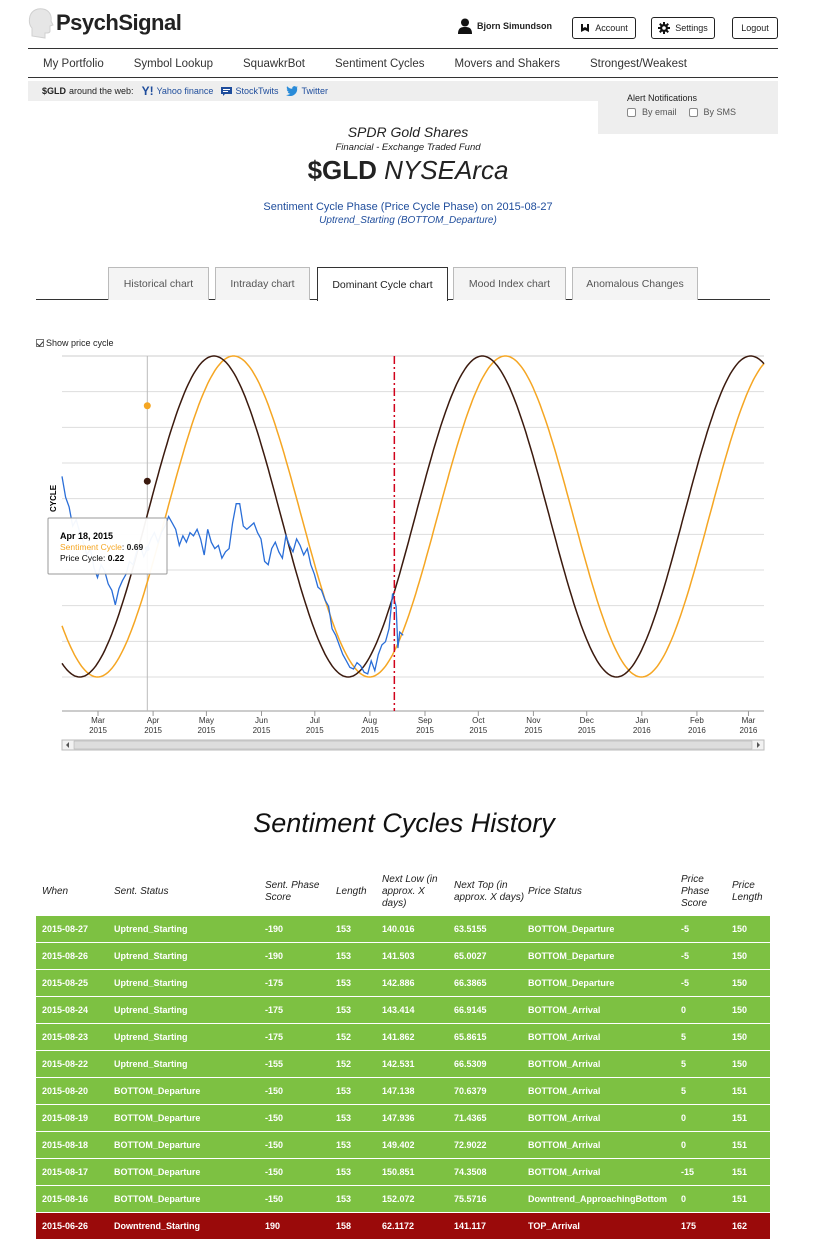 The width and height of the screenshot is (840, 1242). I want to click on alert-email-checkbox: By email, so click(652, 112).